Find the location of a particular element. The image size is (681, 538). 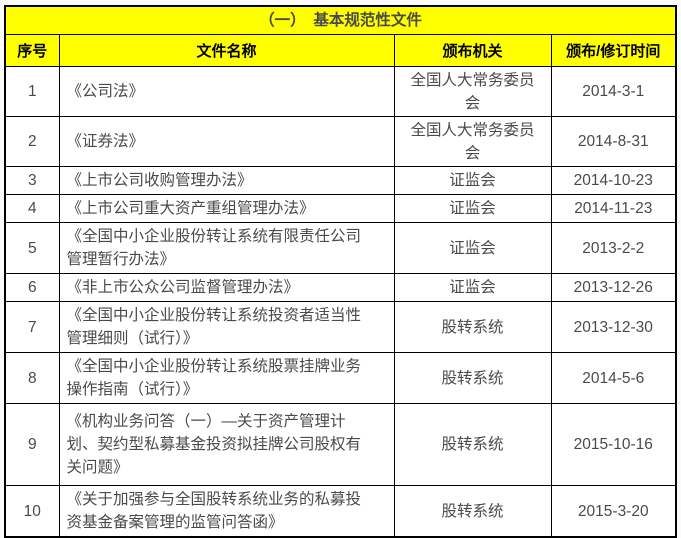

col-header-no: 序号 is located at coordinates (32, 50).